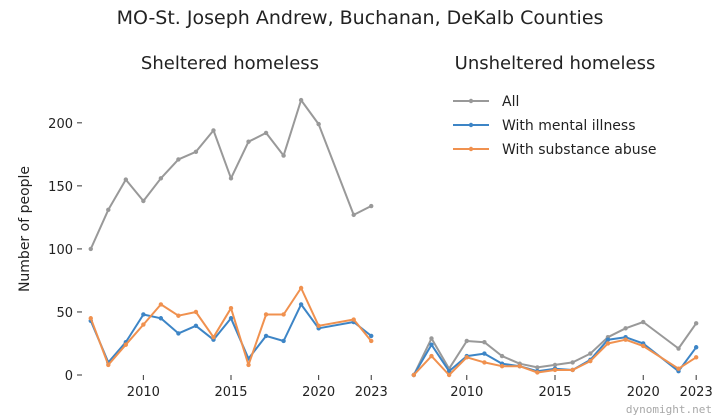 The height and width of the screenshot is (420, 720). Describe the element at coordinates (230, 63) in the screenshot. I see `panel-title-sheltered: Sheltered homeless` at that location.